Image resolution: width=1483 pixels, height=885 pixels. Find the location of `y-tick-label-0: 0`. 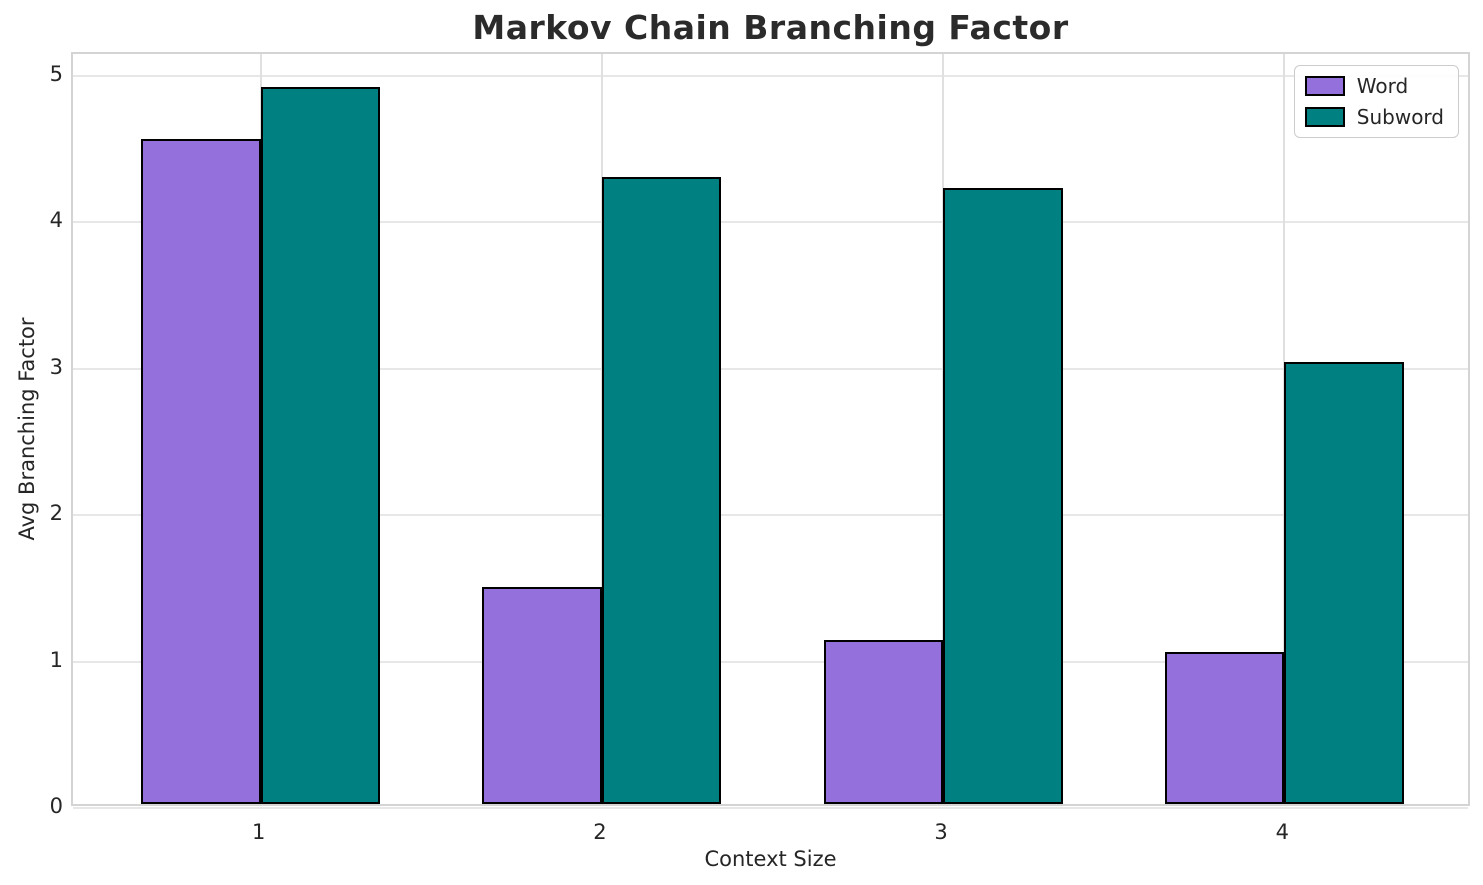

y-tick-label-0: 0 is located at coordinates (56, 806).